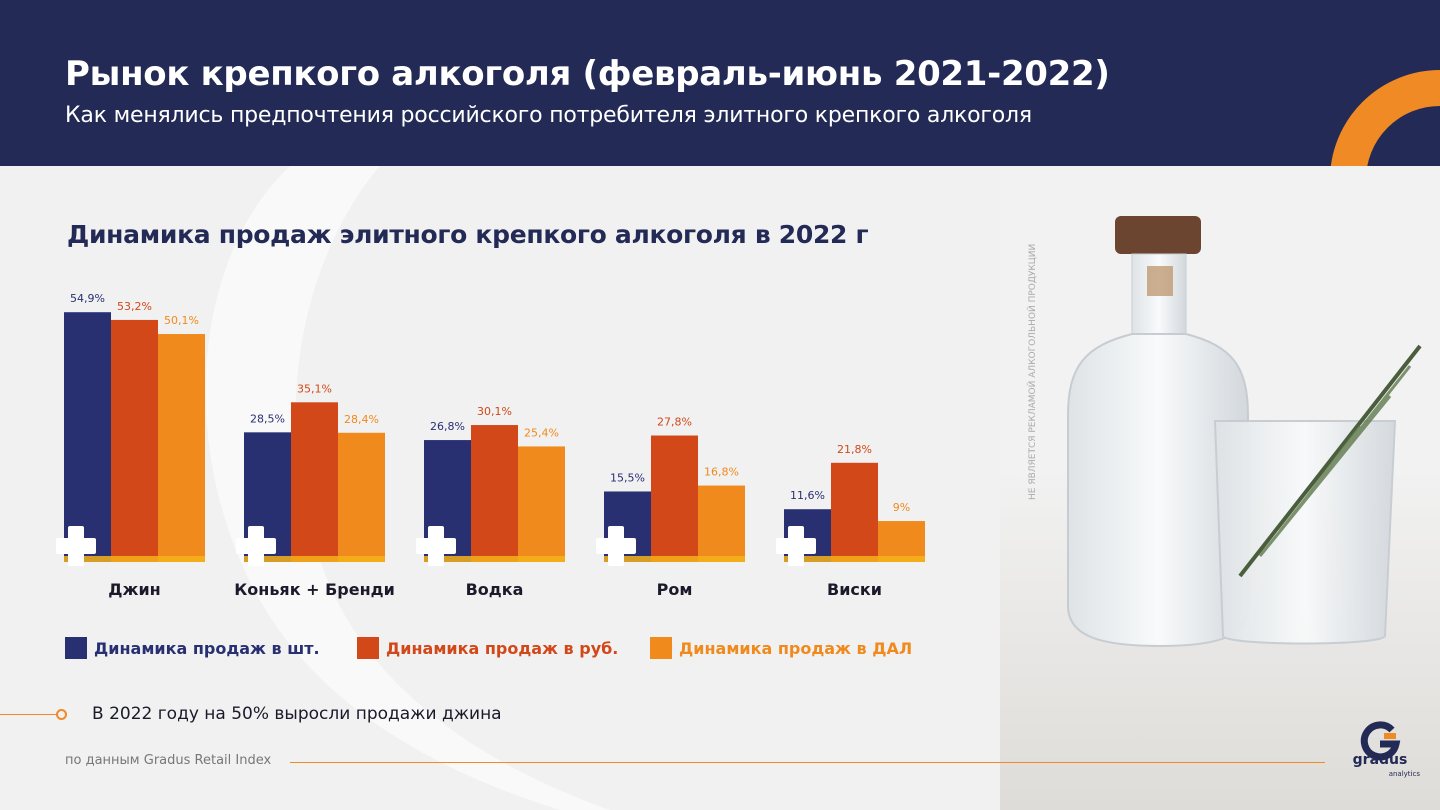 This screenshot has width=1440, height=810. What do you see at coordinates (1404, 774) in the screenshot?
I see `logo-sub: analytics` at bounding box center [1404, 774].